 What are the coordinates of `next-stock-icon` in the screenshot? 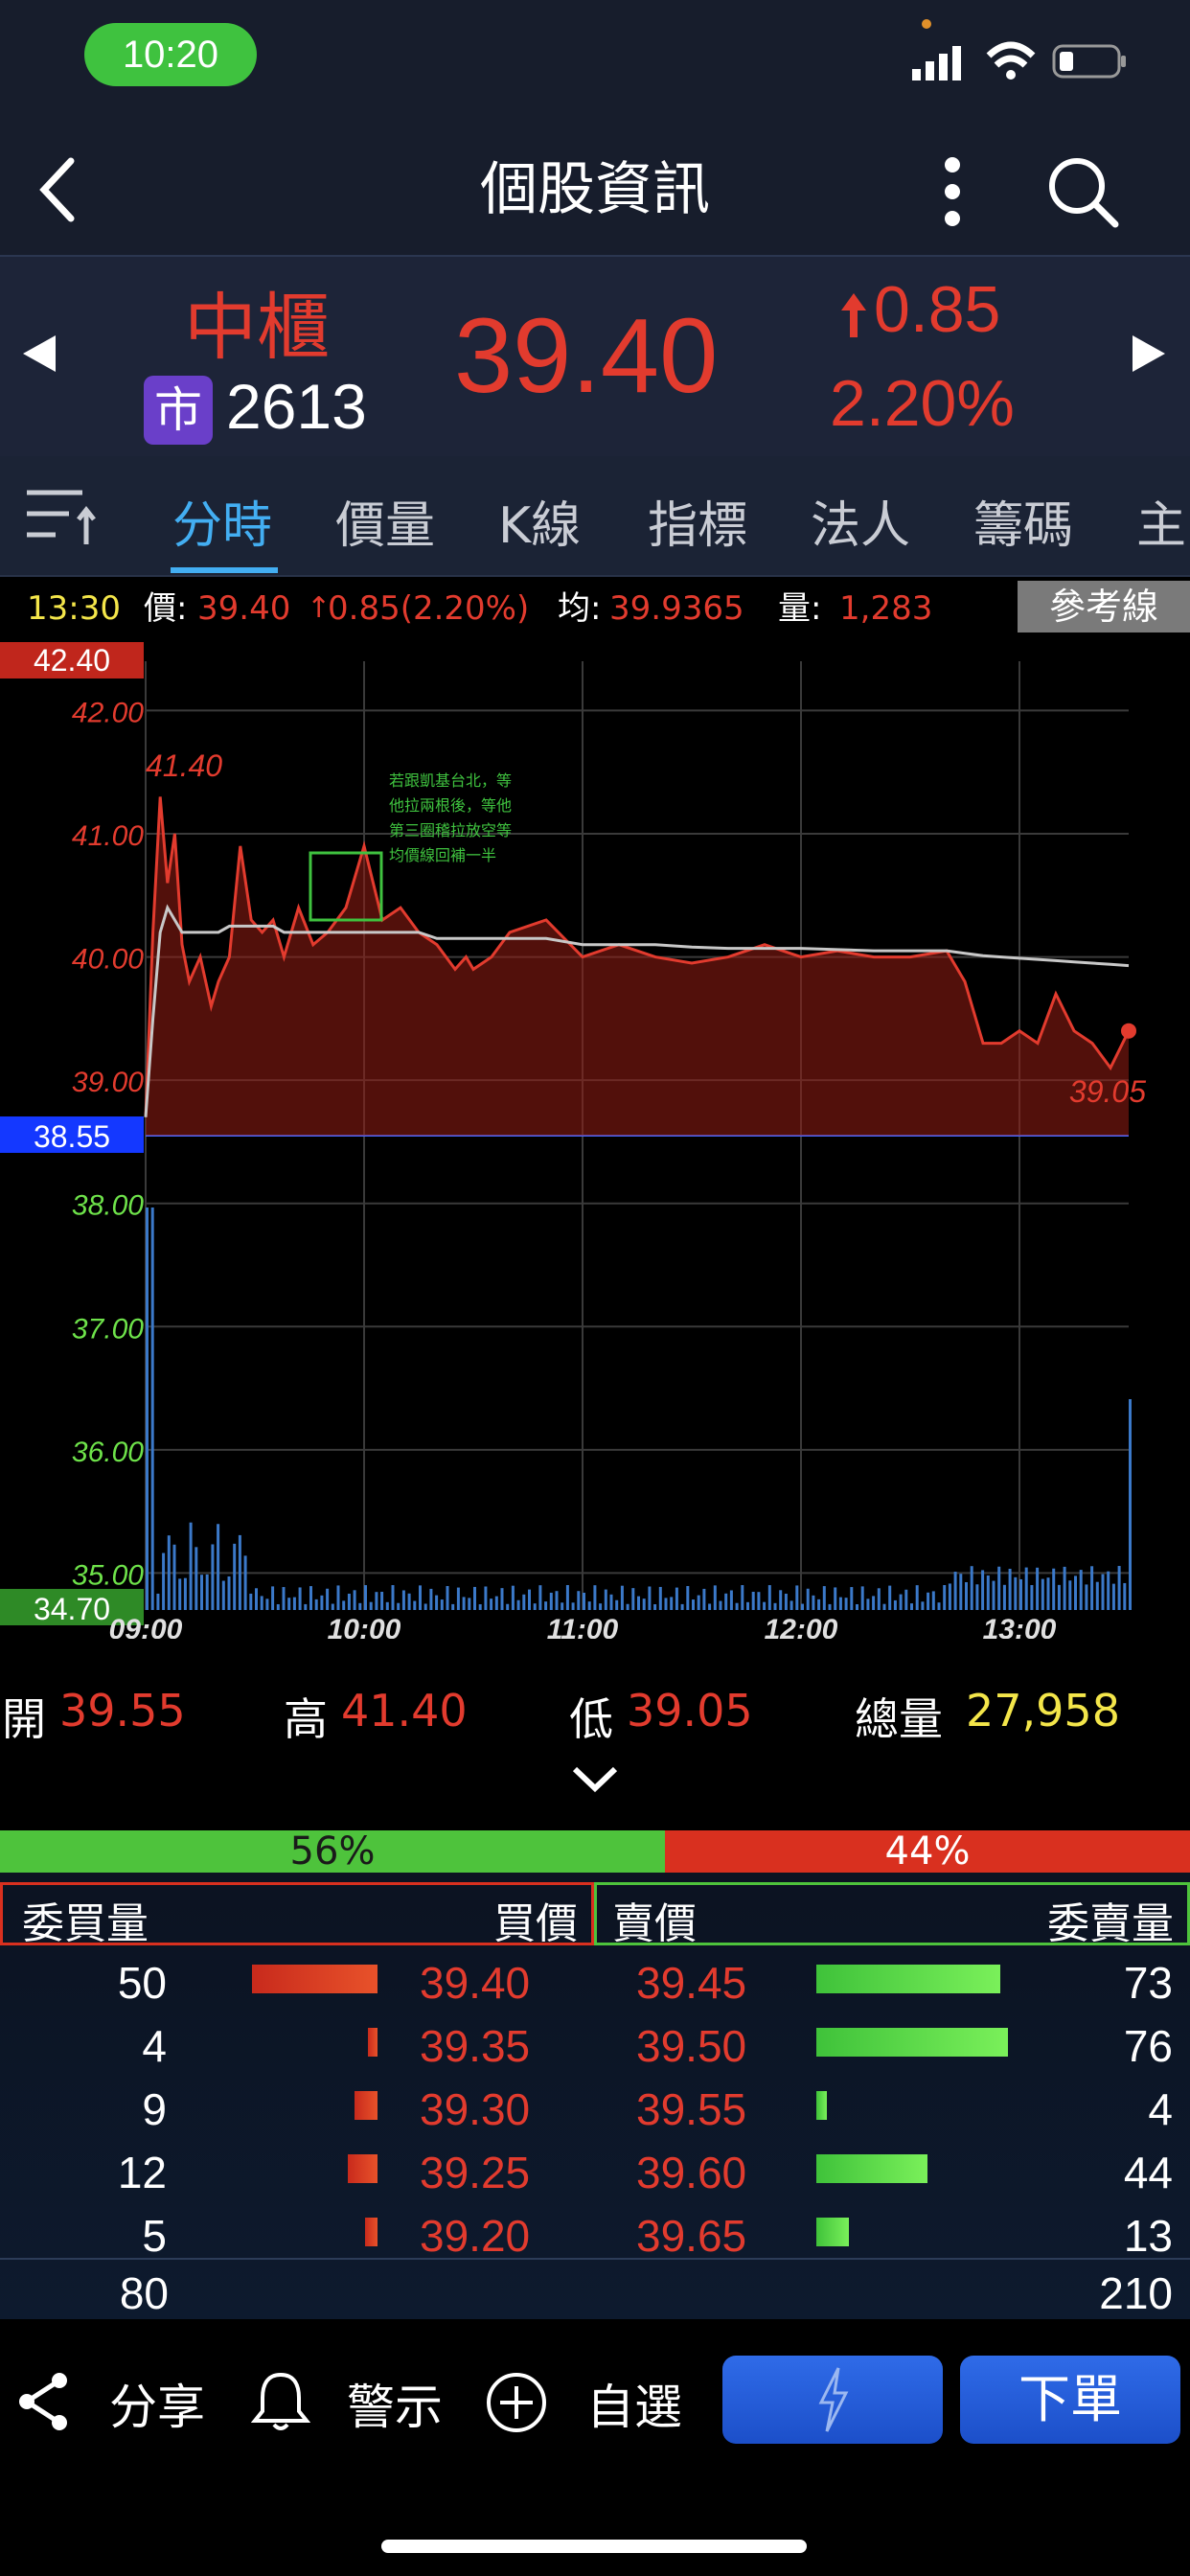 It's located at (1149, 354).